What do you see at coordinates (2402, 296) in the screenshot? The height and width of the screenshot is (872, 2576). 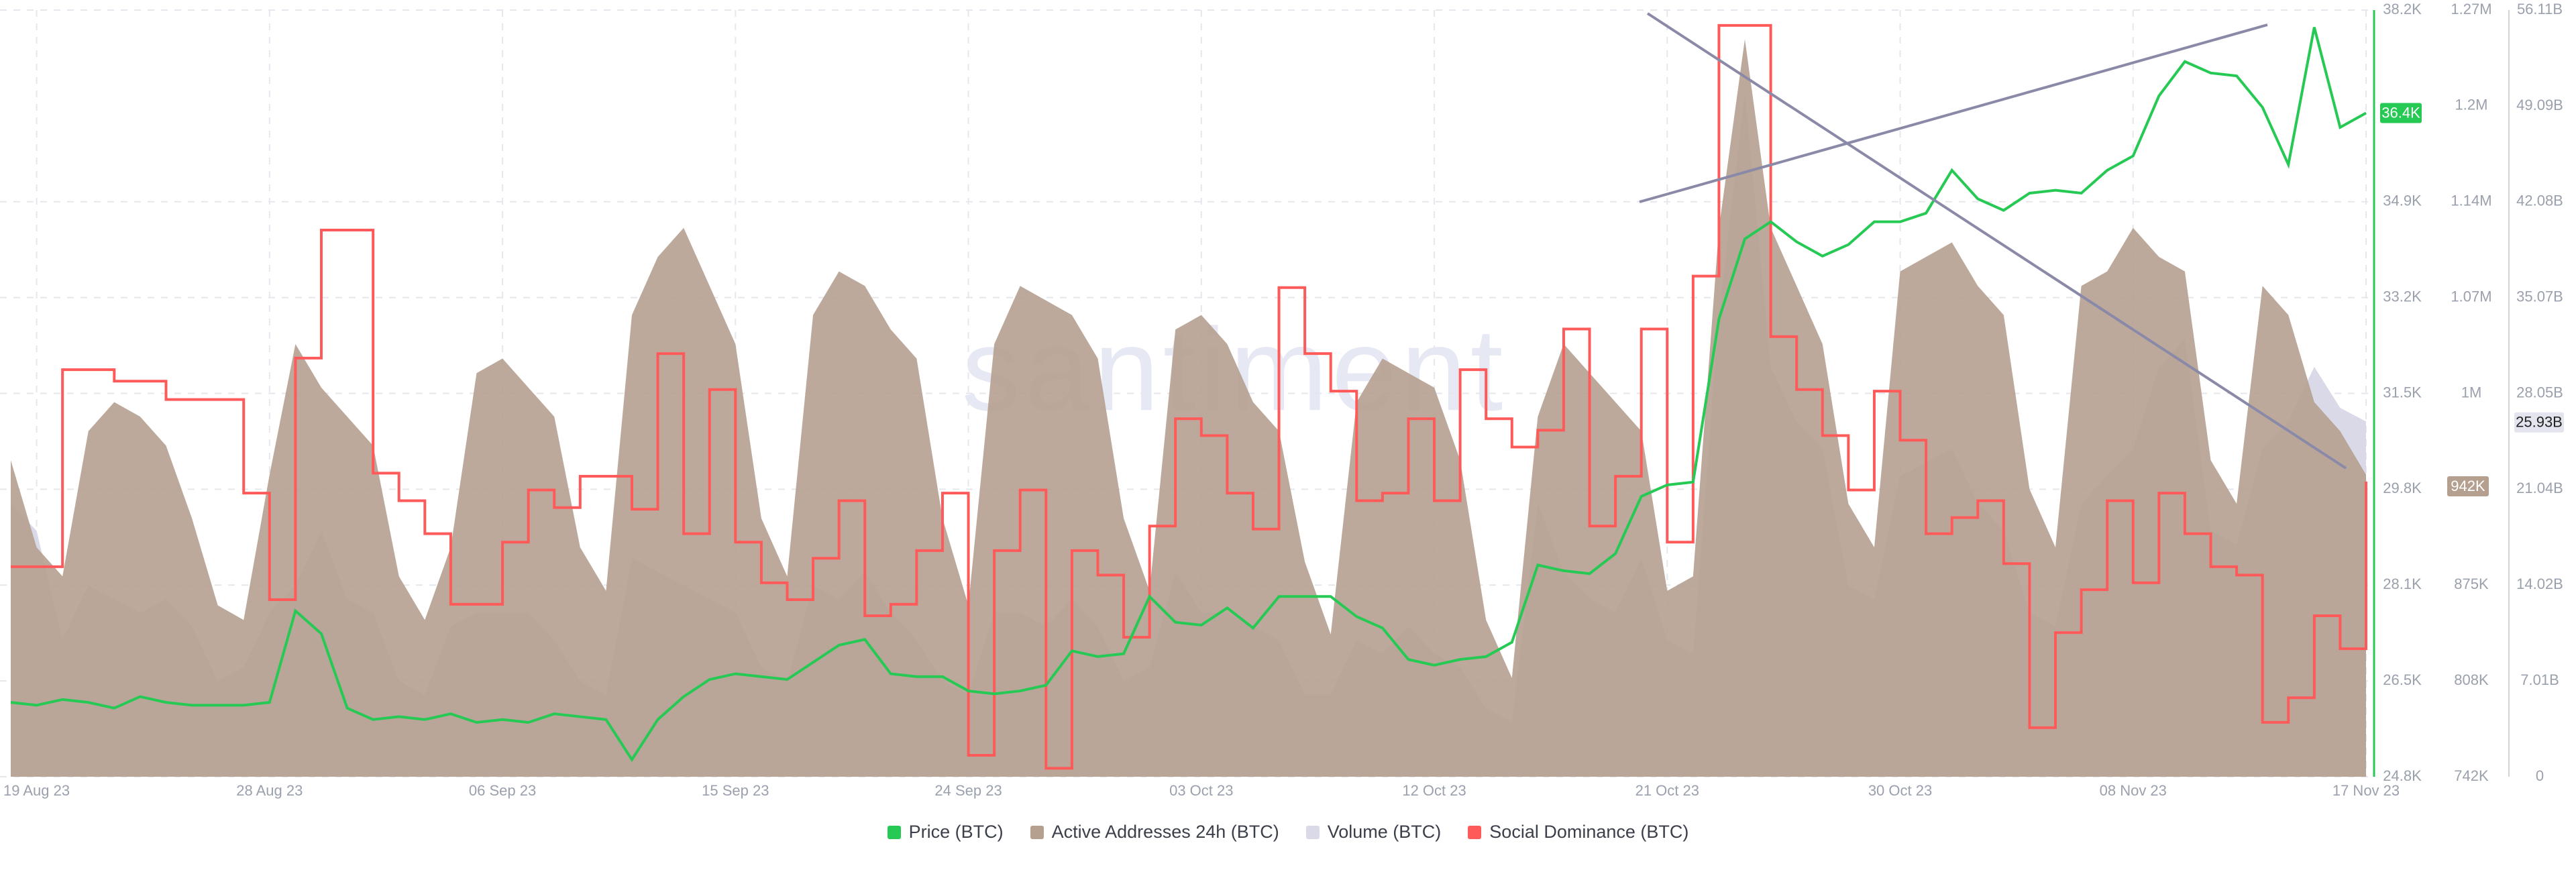 I see `y-tick-label: 33.2K` at bounding box center [2402, 296].